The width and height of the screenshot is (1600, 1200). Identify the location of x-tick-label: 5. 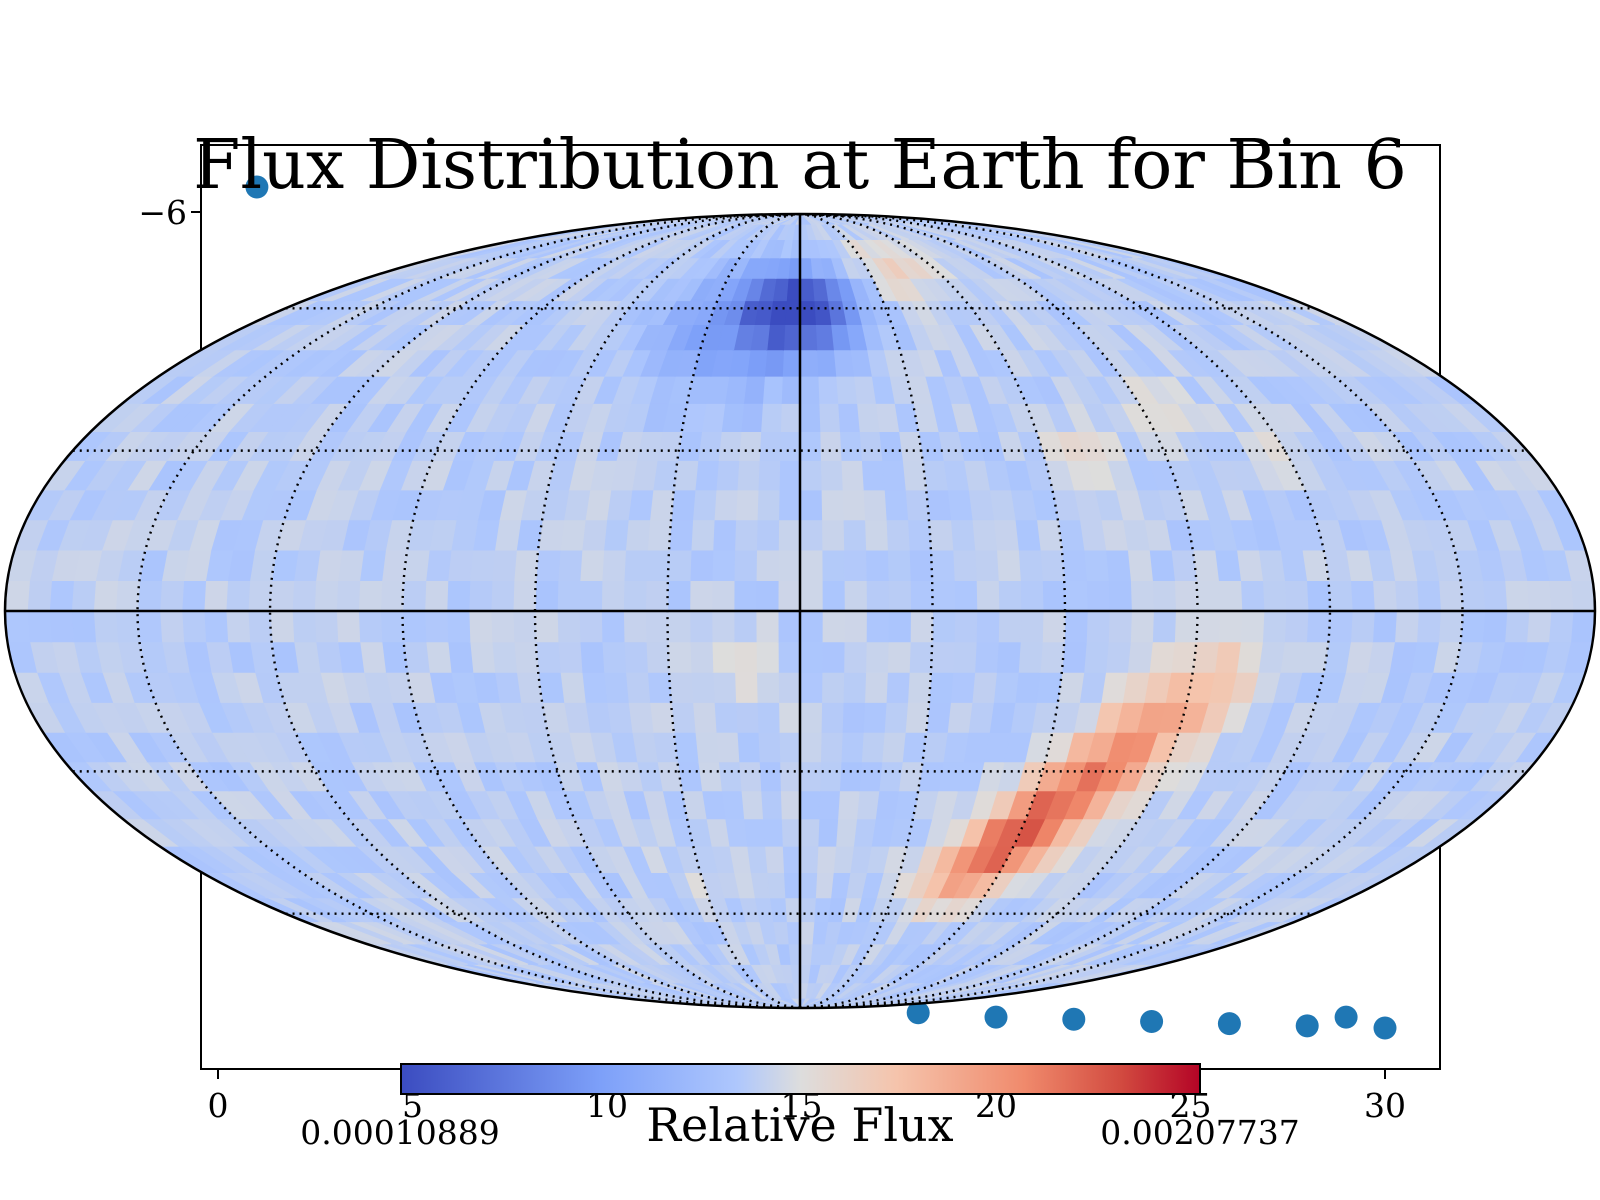
(412, 1105).